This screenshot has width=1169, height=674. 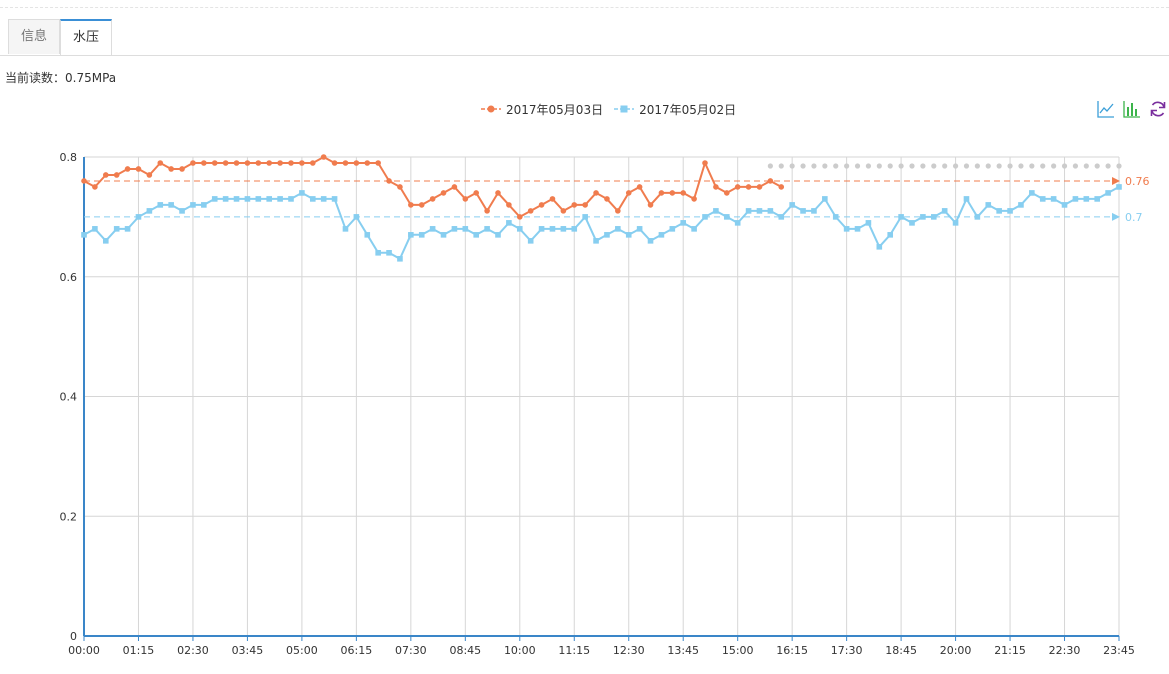 I want to click on x-tick-label: 12:30, so click(x=629, y=650).